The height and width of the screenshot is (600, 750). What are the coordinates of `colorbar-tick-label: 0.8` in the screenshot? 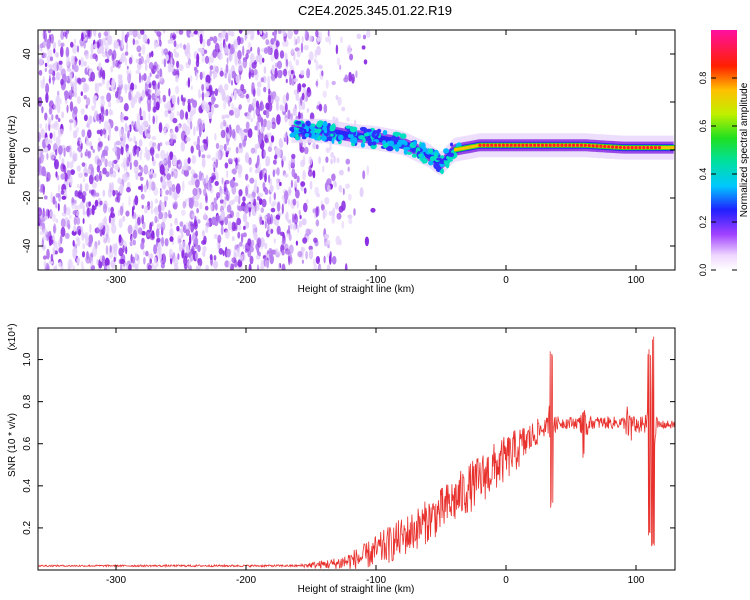 It's located at (703, 78).